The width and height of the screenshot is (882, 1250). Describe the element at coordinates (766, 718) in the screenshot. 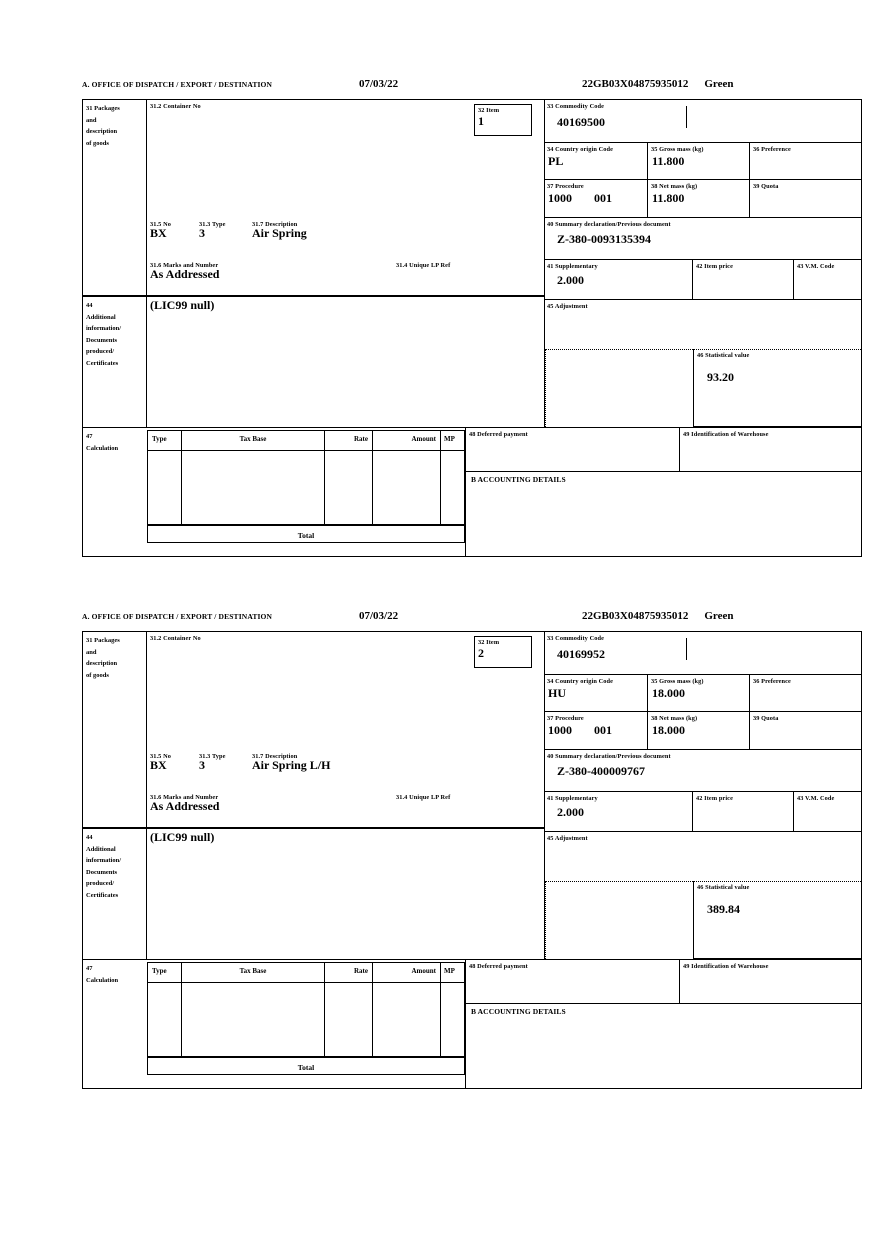

I see `field-39-label: 39 Quota` at that location.